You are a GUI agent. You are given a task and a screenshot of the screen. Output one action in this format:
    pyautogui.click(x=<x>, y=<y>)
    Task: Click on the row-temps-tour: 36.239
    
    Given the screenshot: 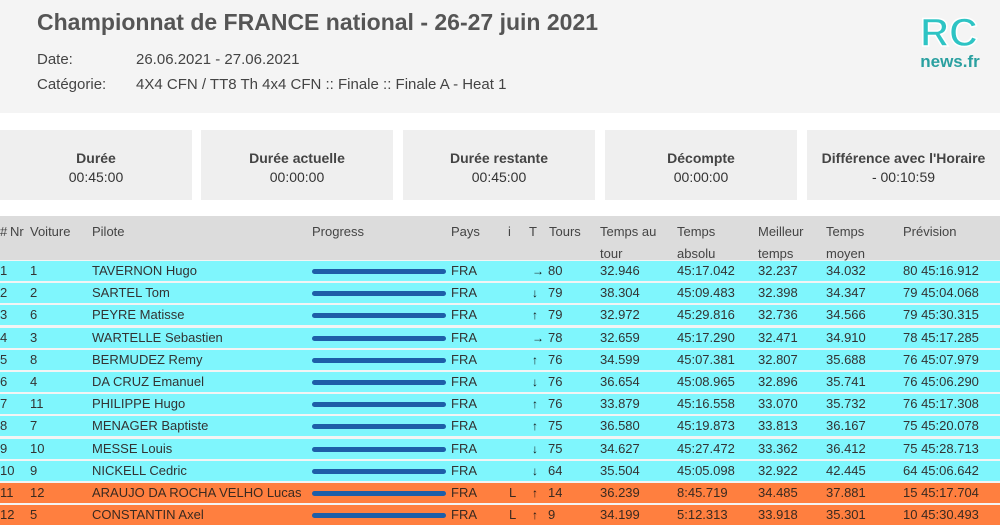 What is the action you would take?
    pyautogui.click(x=620, y=492)
    